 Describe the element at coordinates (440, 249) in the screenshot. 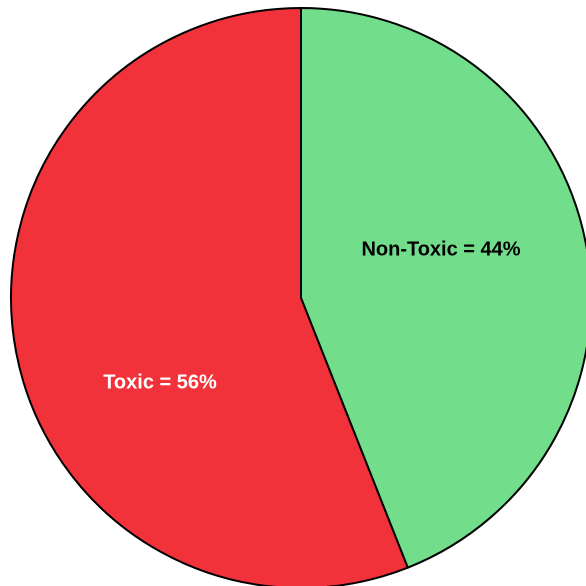

I see `slice-label-non-toxic: Non-Toxic = 44%` at that location.